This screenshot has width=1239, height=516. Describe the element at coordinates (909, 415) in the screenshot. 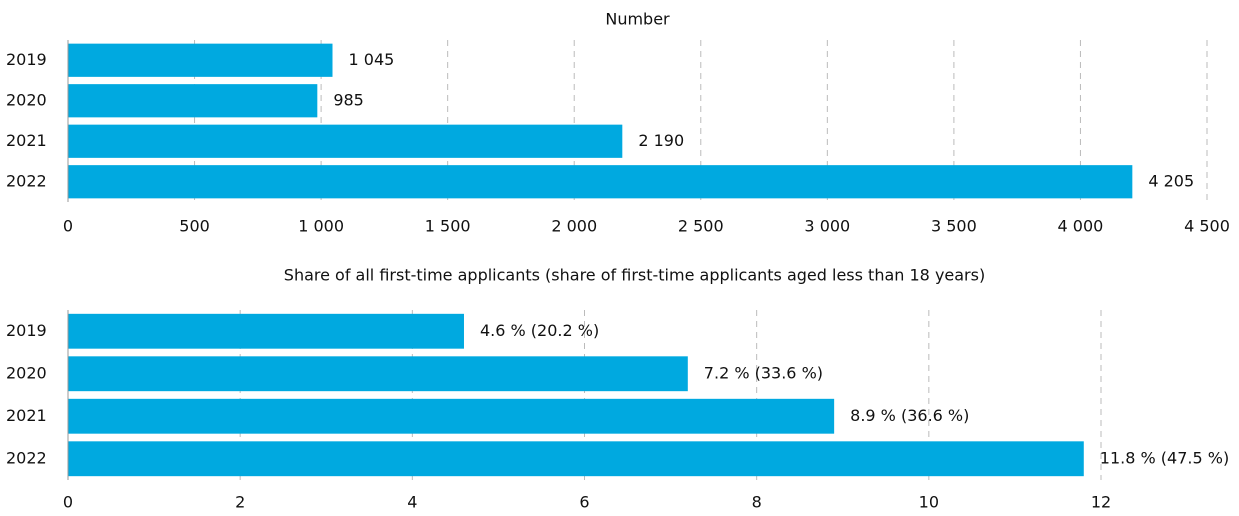

I see `data-label: 8.9 % (36.6 %)` at that location.